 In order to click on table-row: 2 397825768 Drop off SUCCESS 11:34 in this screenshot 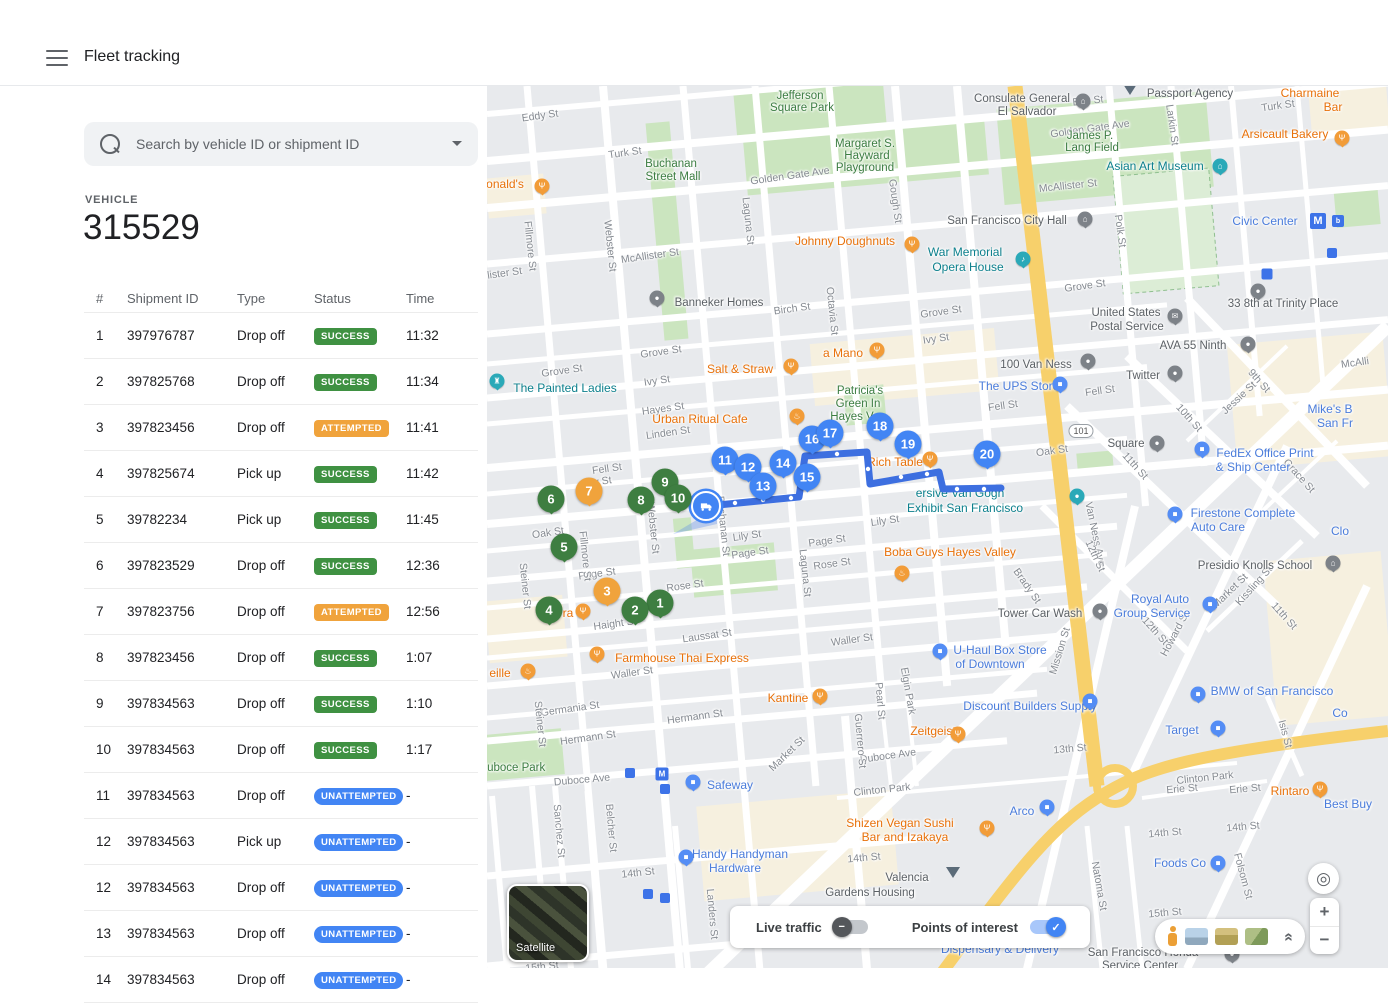, I will do `click(281, 382)`.